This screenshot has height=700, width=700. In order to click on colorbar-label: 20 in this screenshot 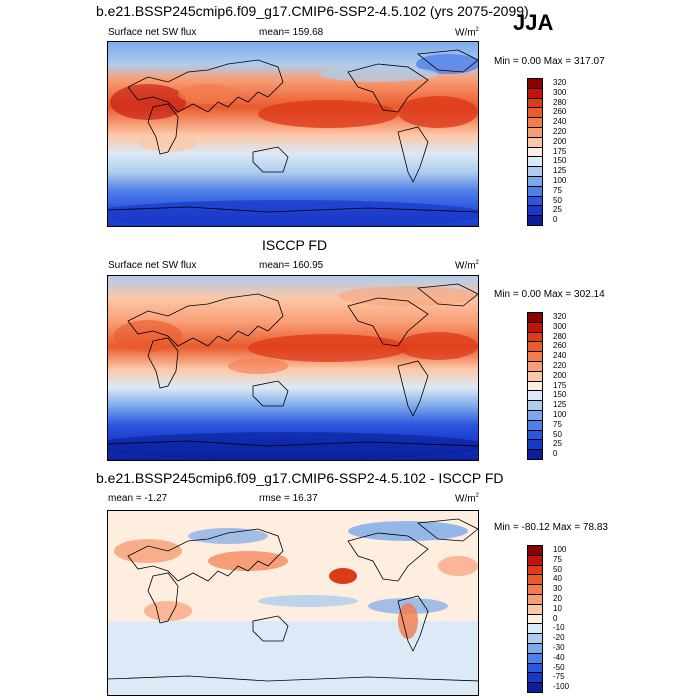, I will do `click(557, 598)`.